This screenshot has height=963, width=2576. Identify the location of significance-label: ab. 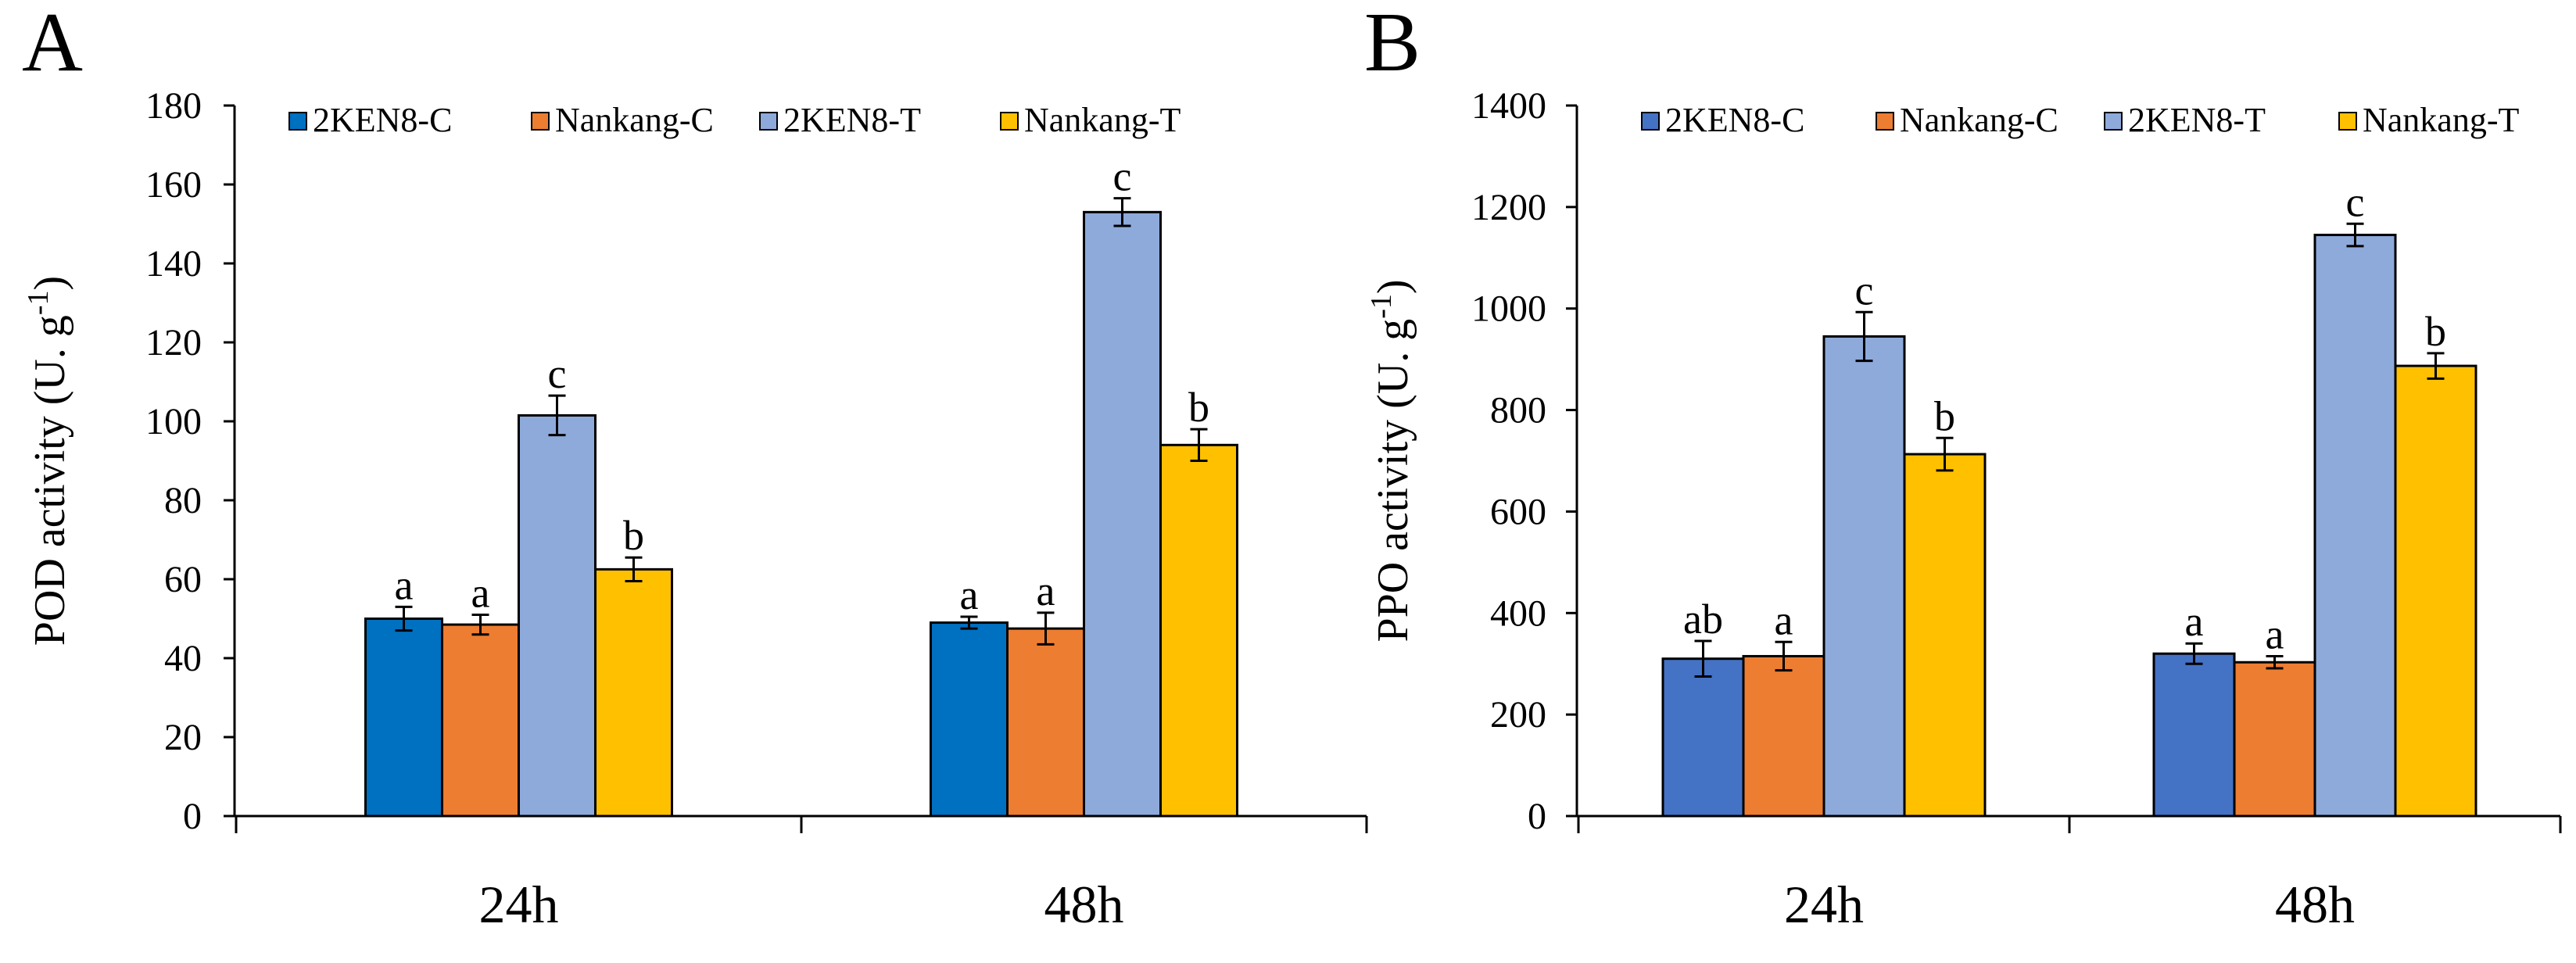
(1703, 619).